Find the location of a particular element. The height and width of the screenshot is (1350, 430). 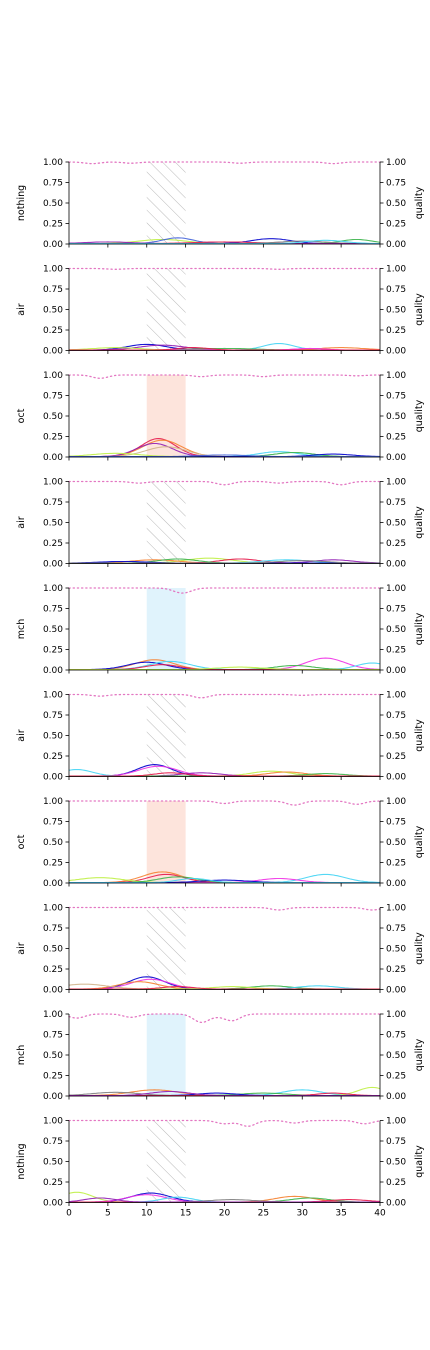

x-tick-label: 35 is located at coordinates (340, 1214).